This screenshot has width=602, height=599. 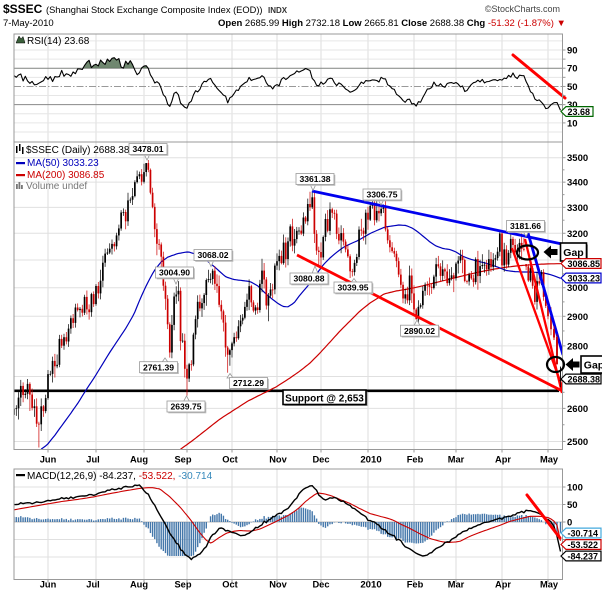 What do you see at coordinates (320, 460) in the screenshot?
I see `svg-text: Dec` at bounding box center [320, 460].